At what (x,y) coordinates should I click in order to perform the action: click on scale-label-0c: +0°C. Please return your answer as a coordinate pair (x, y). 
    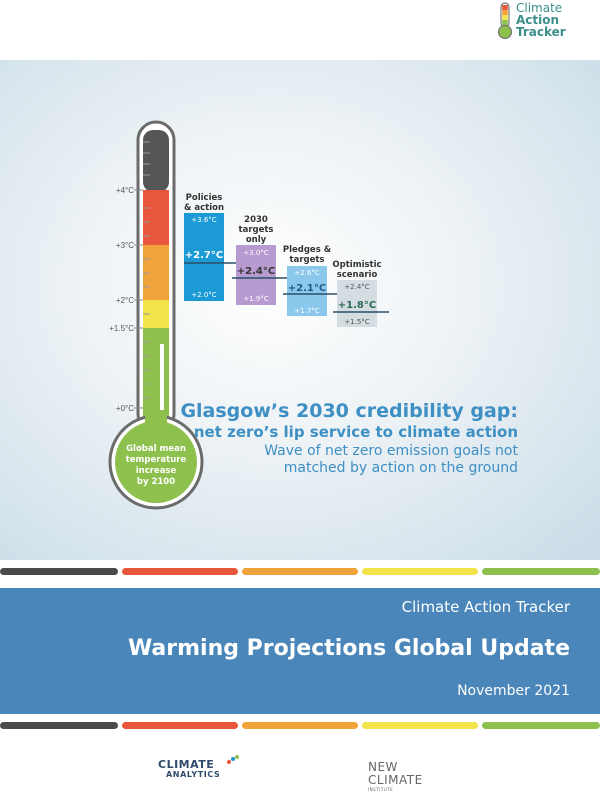
    Looking at the image, I should click on (125, 408).